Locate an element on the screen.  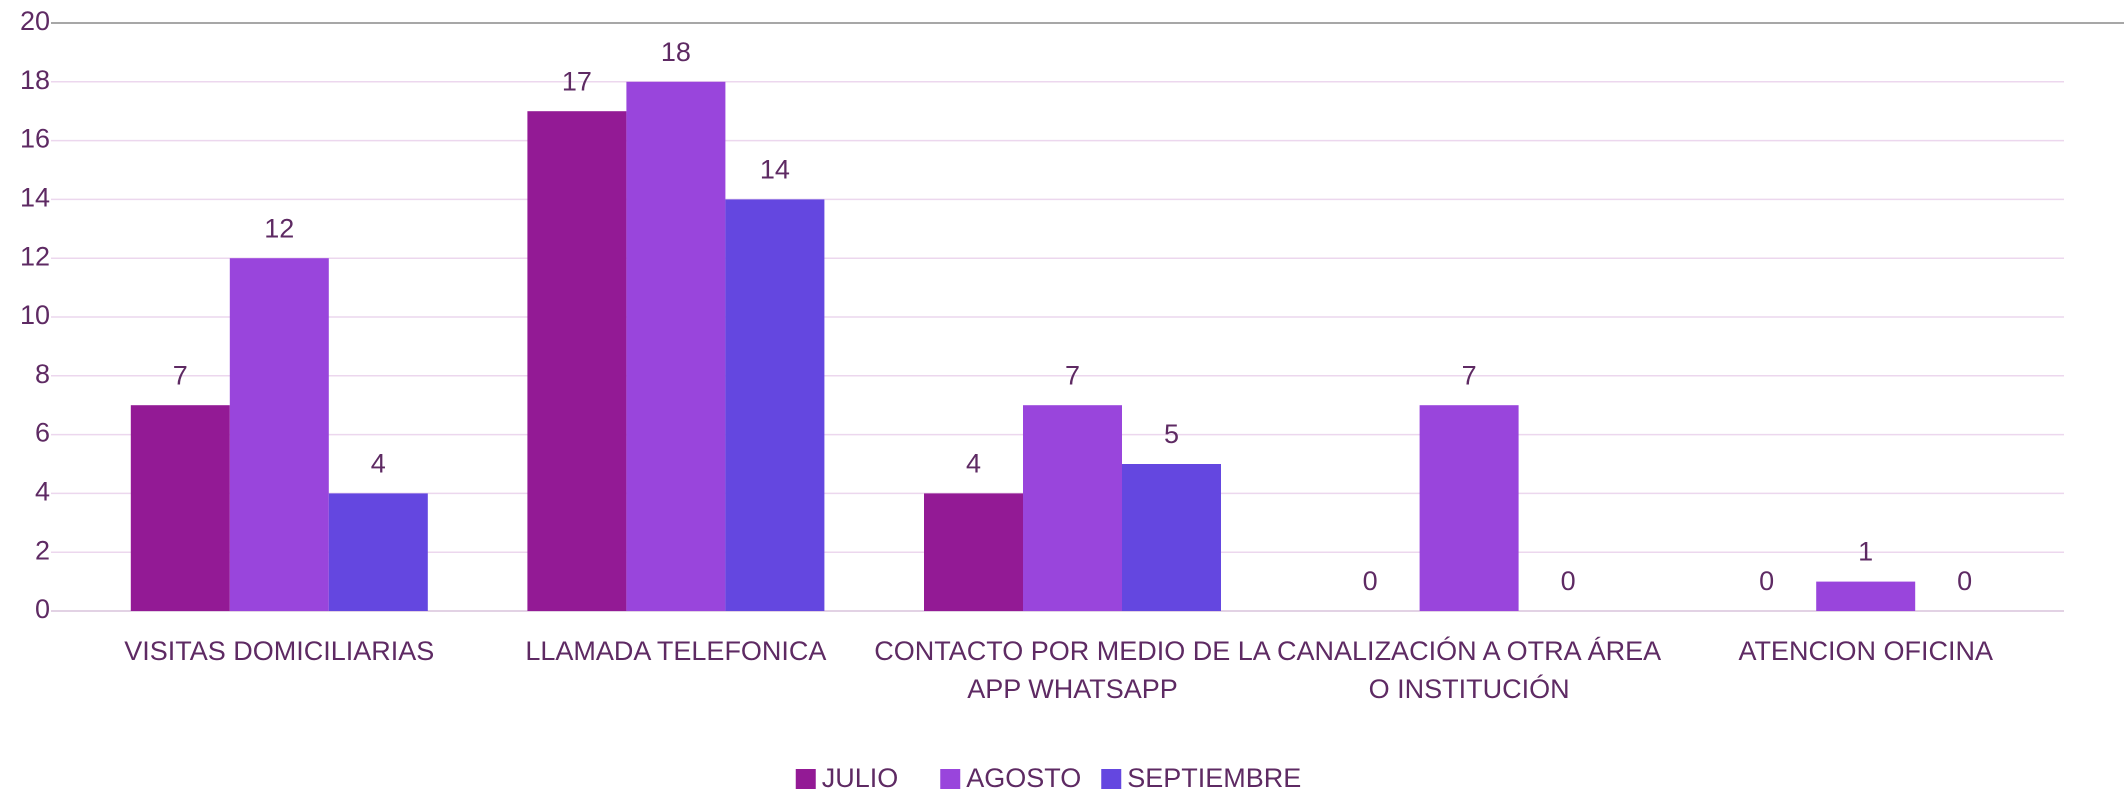
x-tick-label: ATENCION OFICINA is located at coordinates (1865, 651).